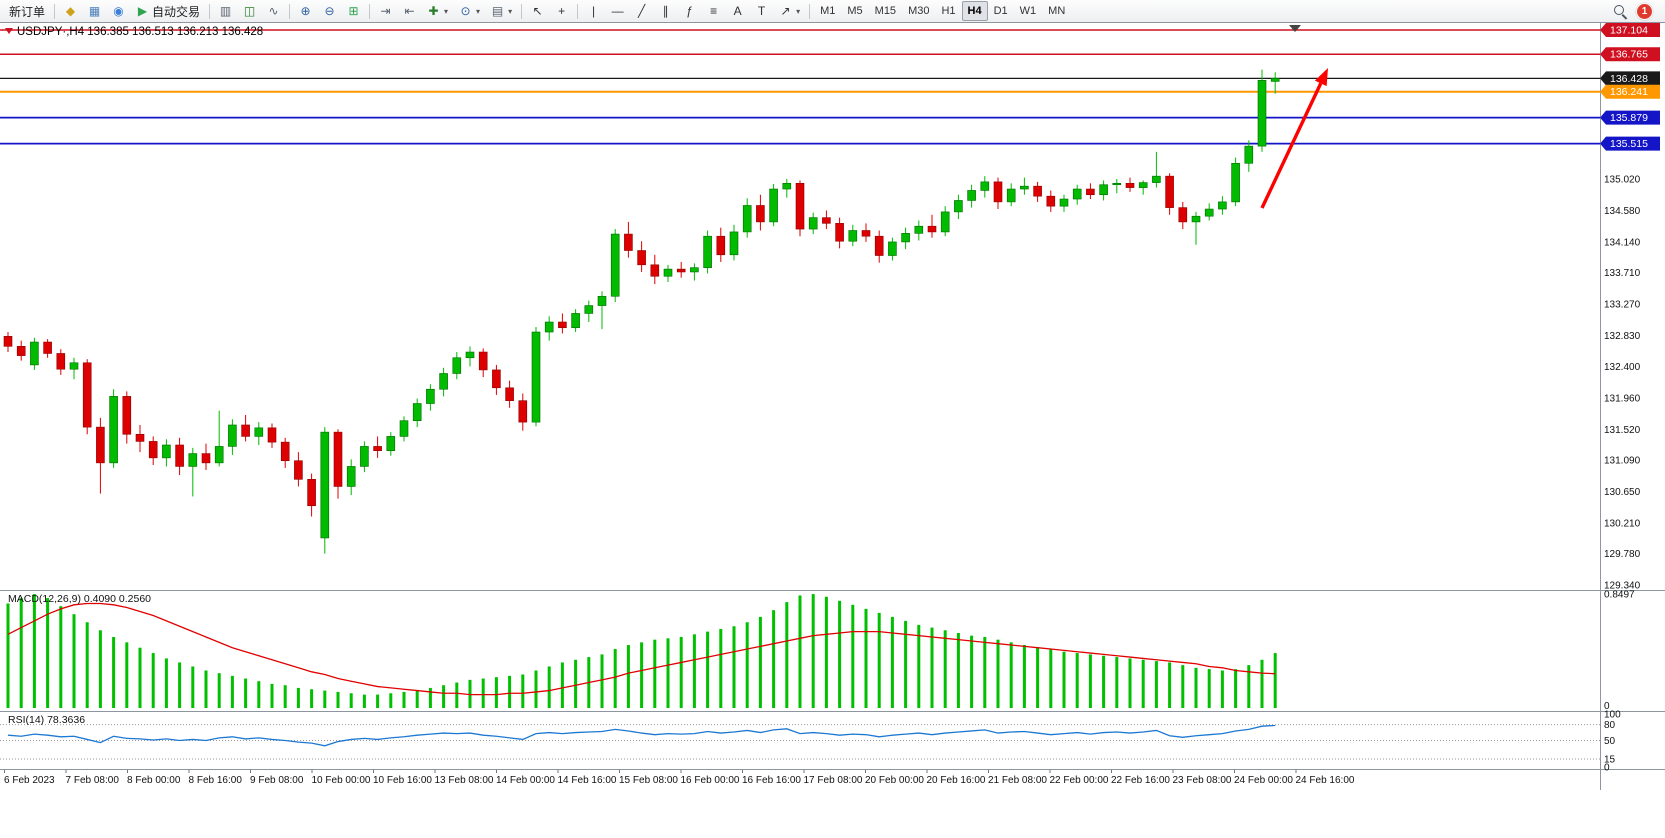  Describe the element at coordinates (1622, 336) in the screenshot. I see `price-axis-label: 132.830` at that location.